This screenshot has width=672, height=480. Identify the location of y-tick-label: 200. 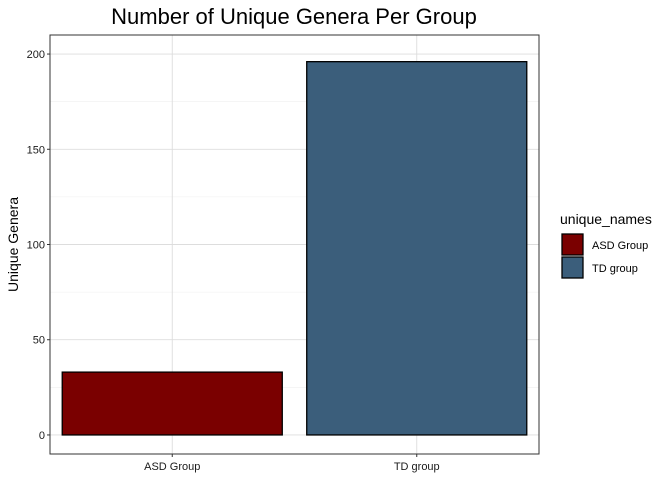
(36, 55).